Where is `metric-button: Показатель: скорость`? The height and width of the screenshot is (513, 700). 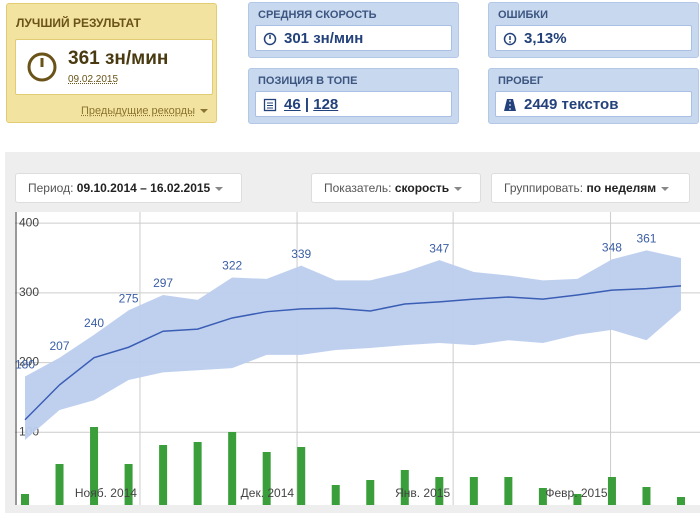
metric-button: Показатель: скорость is located at coordinates (396, 188).